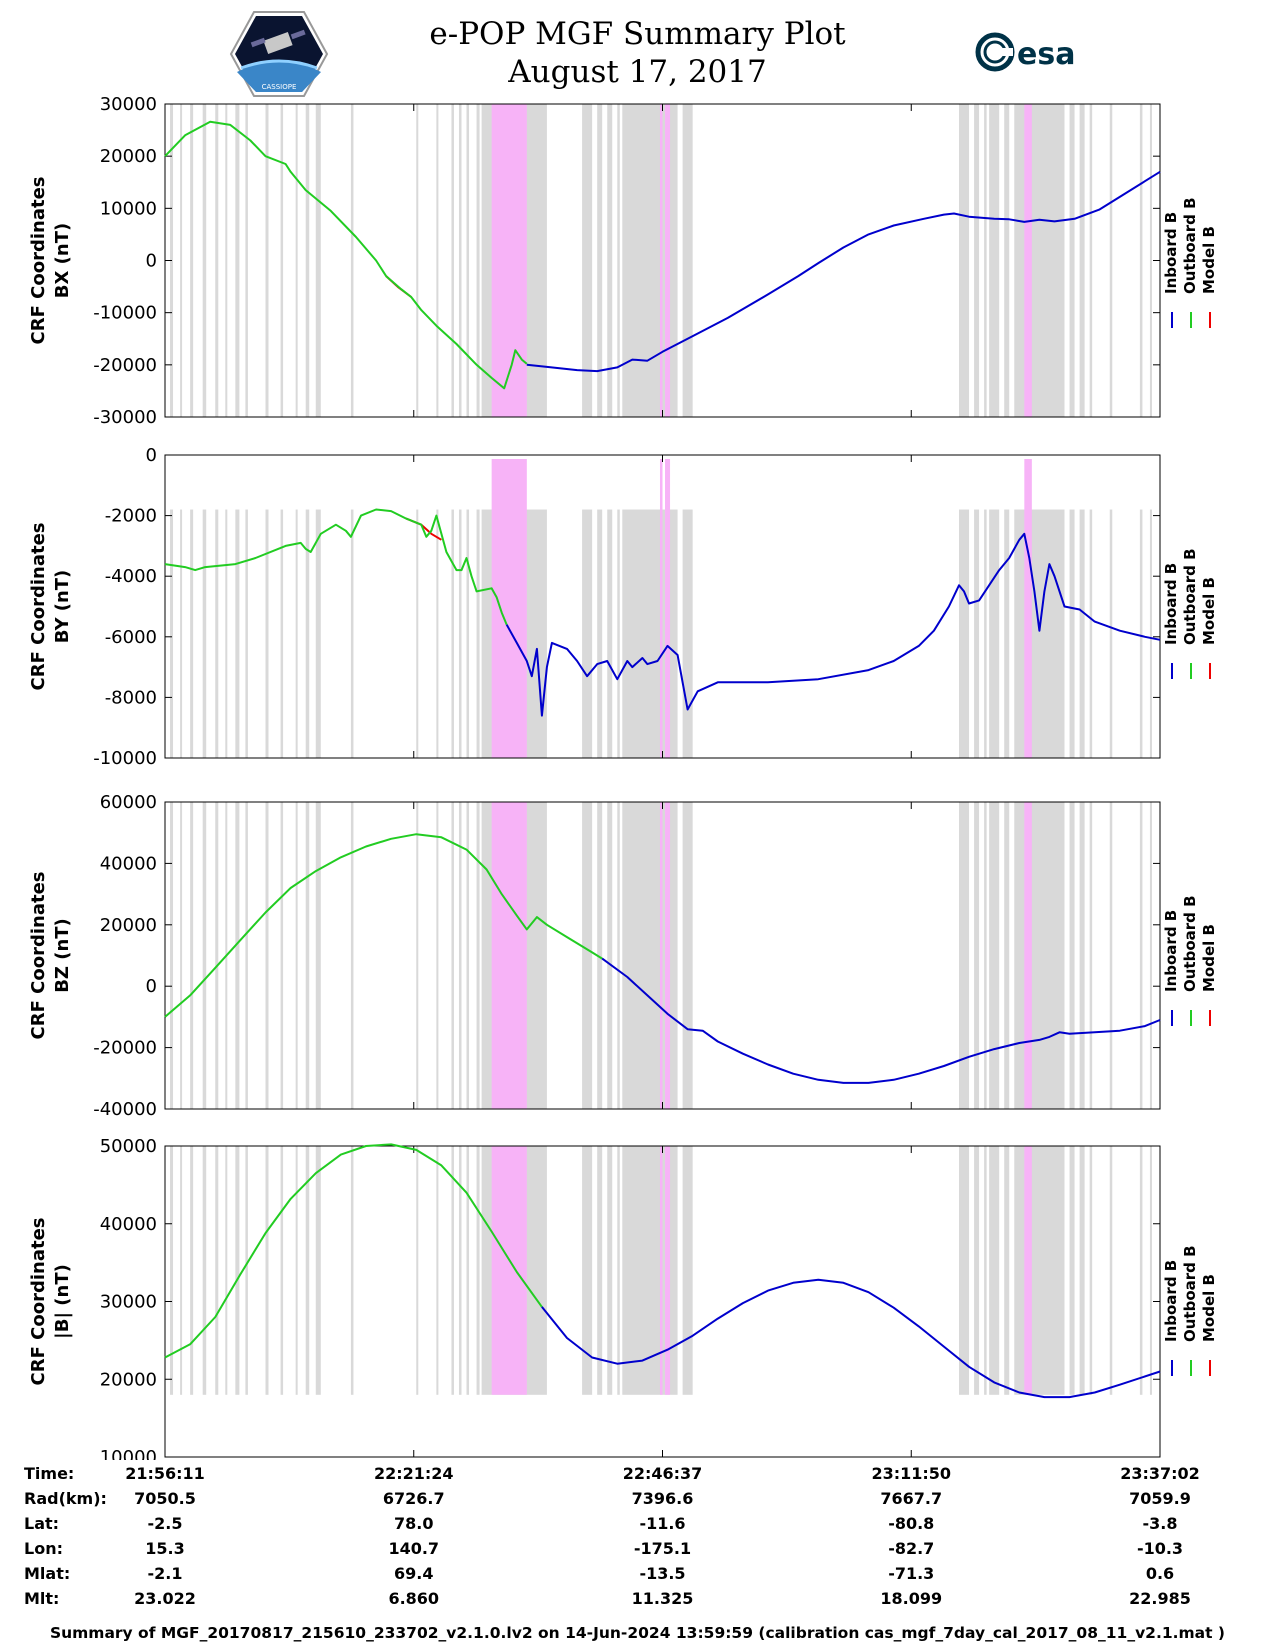 The width and height of the screenshot is (1275, 1650). Describe the element at coordinates (165, 1473) in the screenshot. I see `info-cell: 21:56:11` at that location.